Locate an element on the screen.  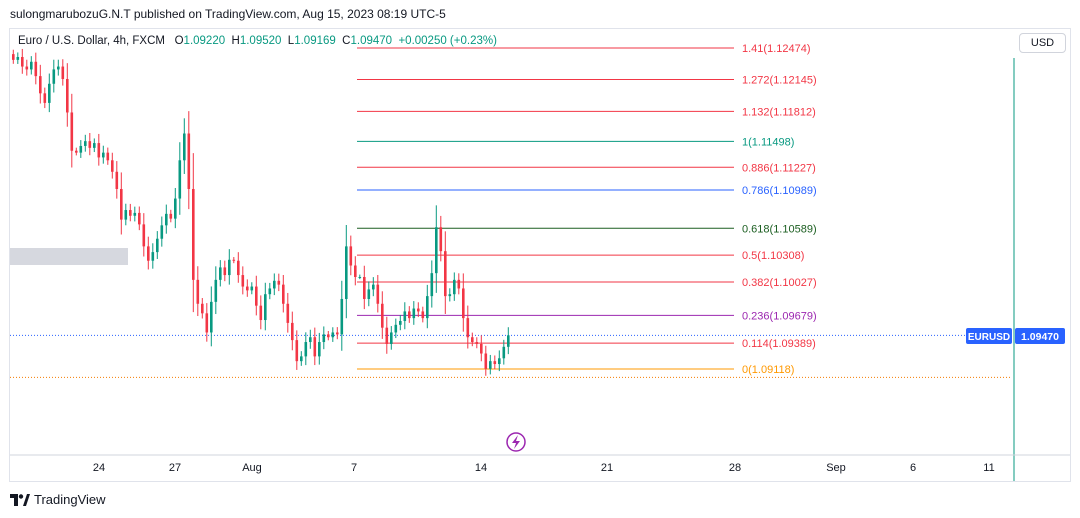
tradingview-brand: TradingView is located at coordinates (70, 499).